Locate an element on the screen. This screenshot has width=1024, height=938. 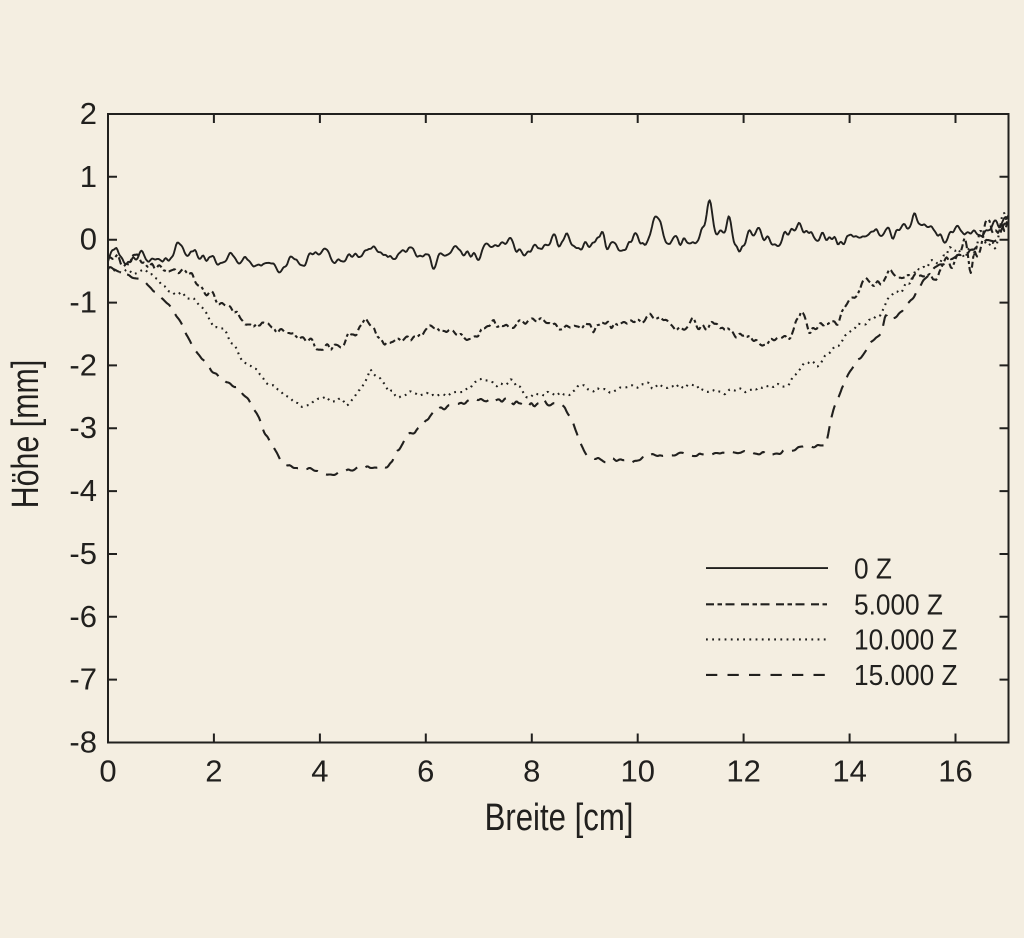
svg-text: -8 is located at coordinates (83, 742).